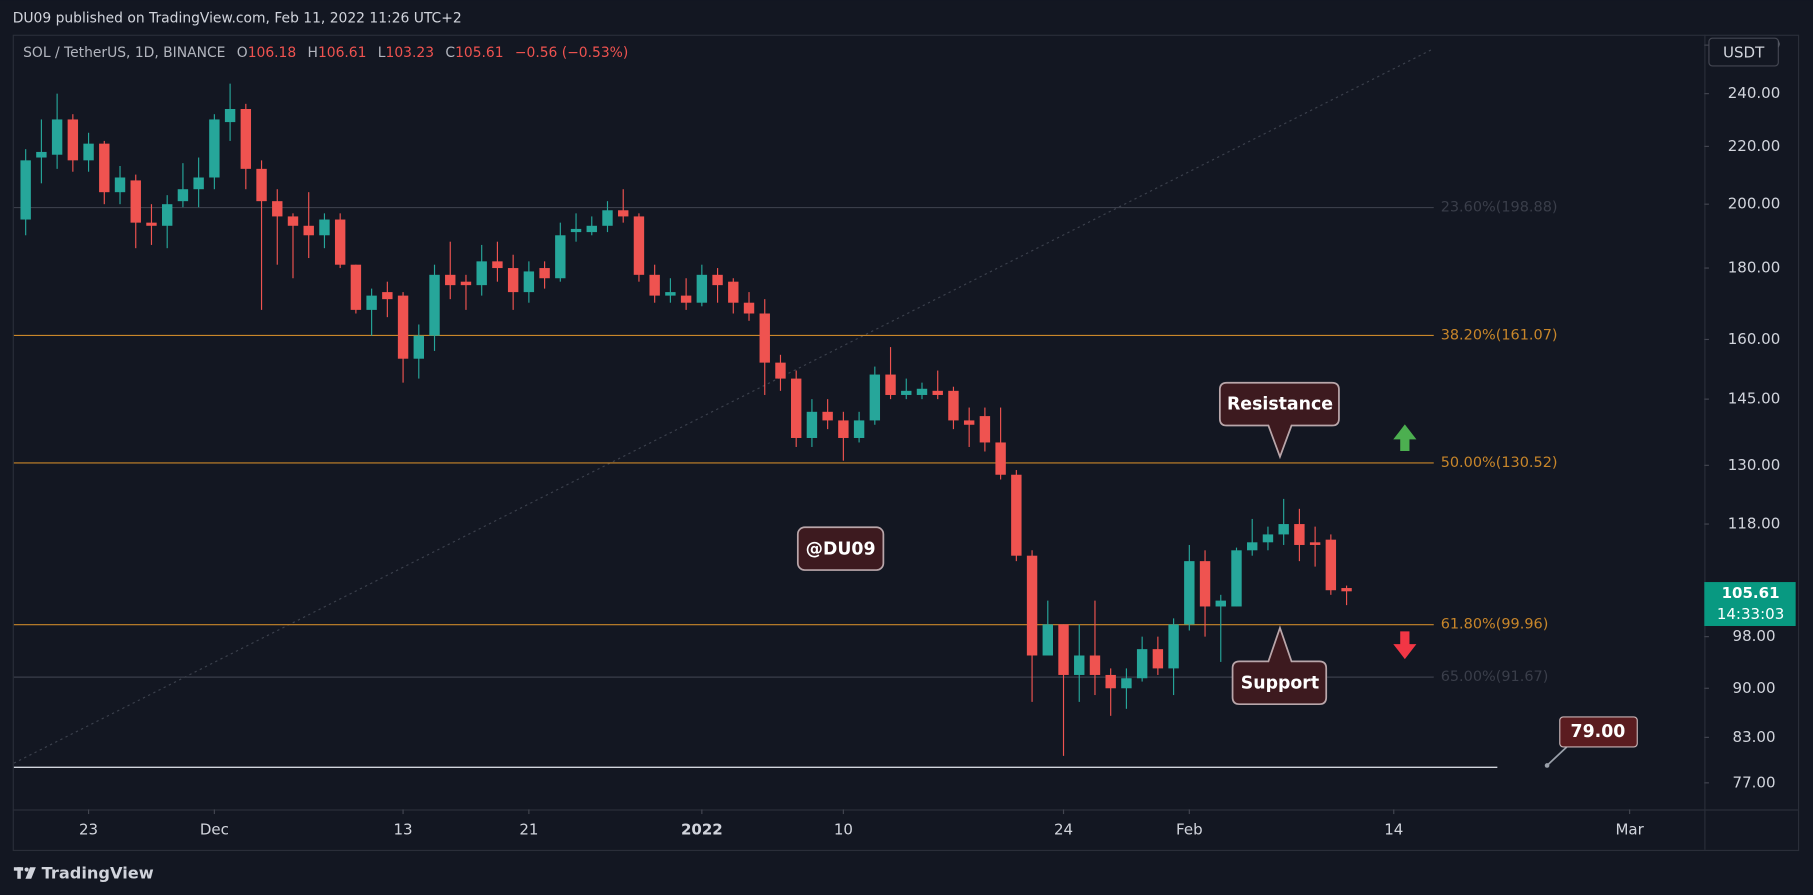  I want to click on target-box, so click(1598, 732).